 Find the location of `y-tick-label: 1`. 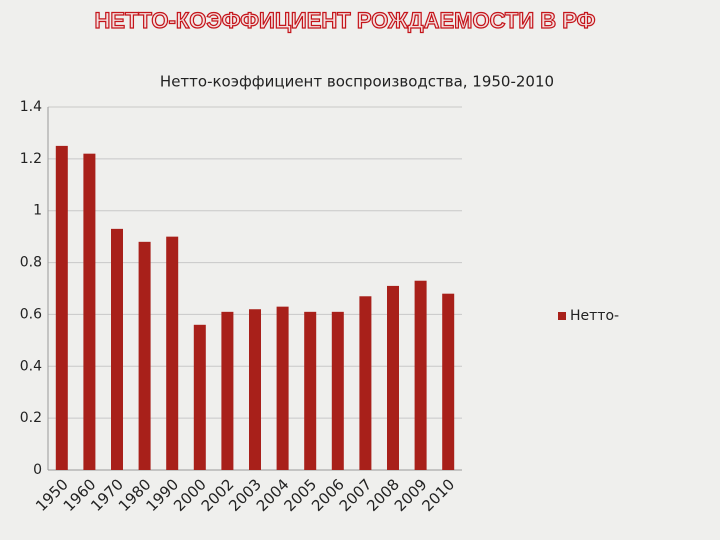

y-tick-label: 1 is located at coordinates (37, 211).